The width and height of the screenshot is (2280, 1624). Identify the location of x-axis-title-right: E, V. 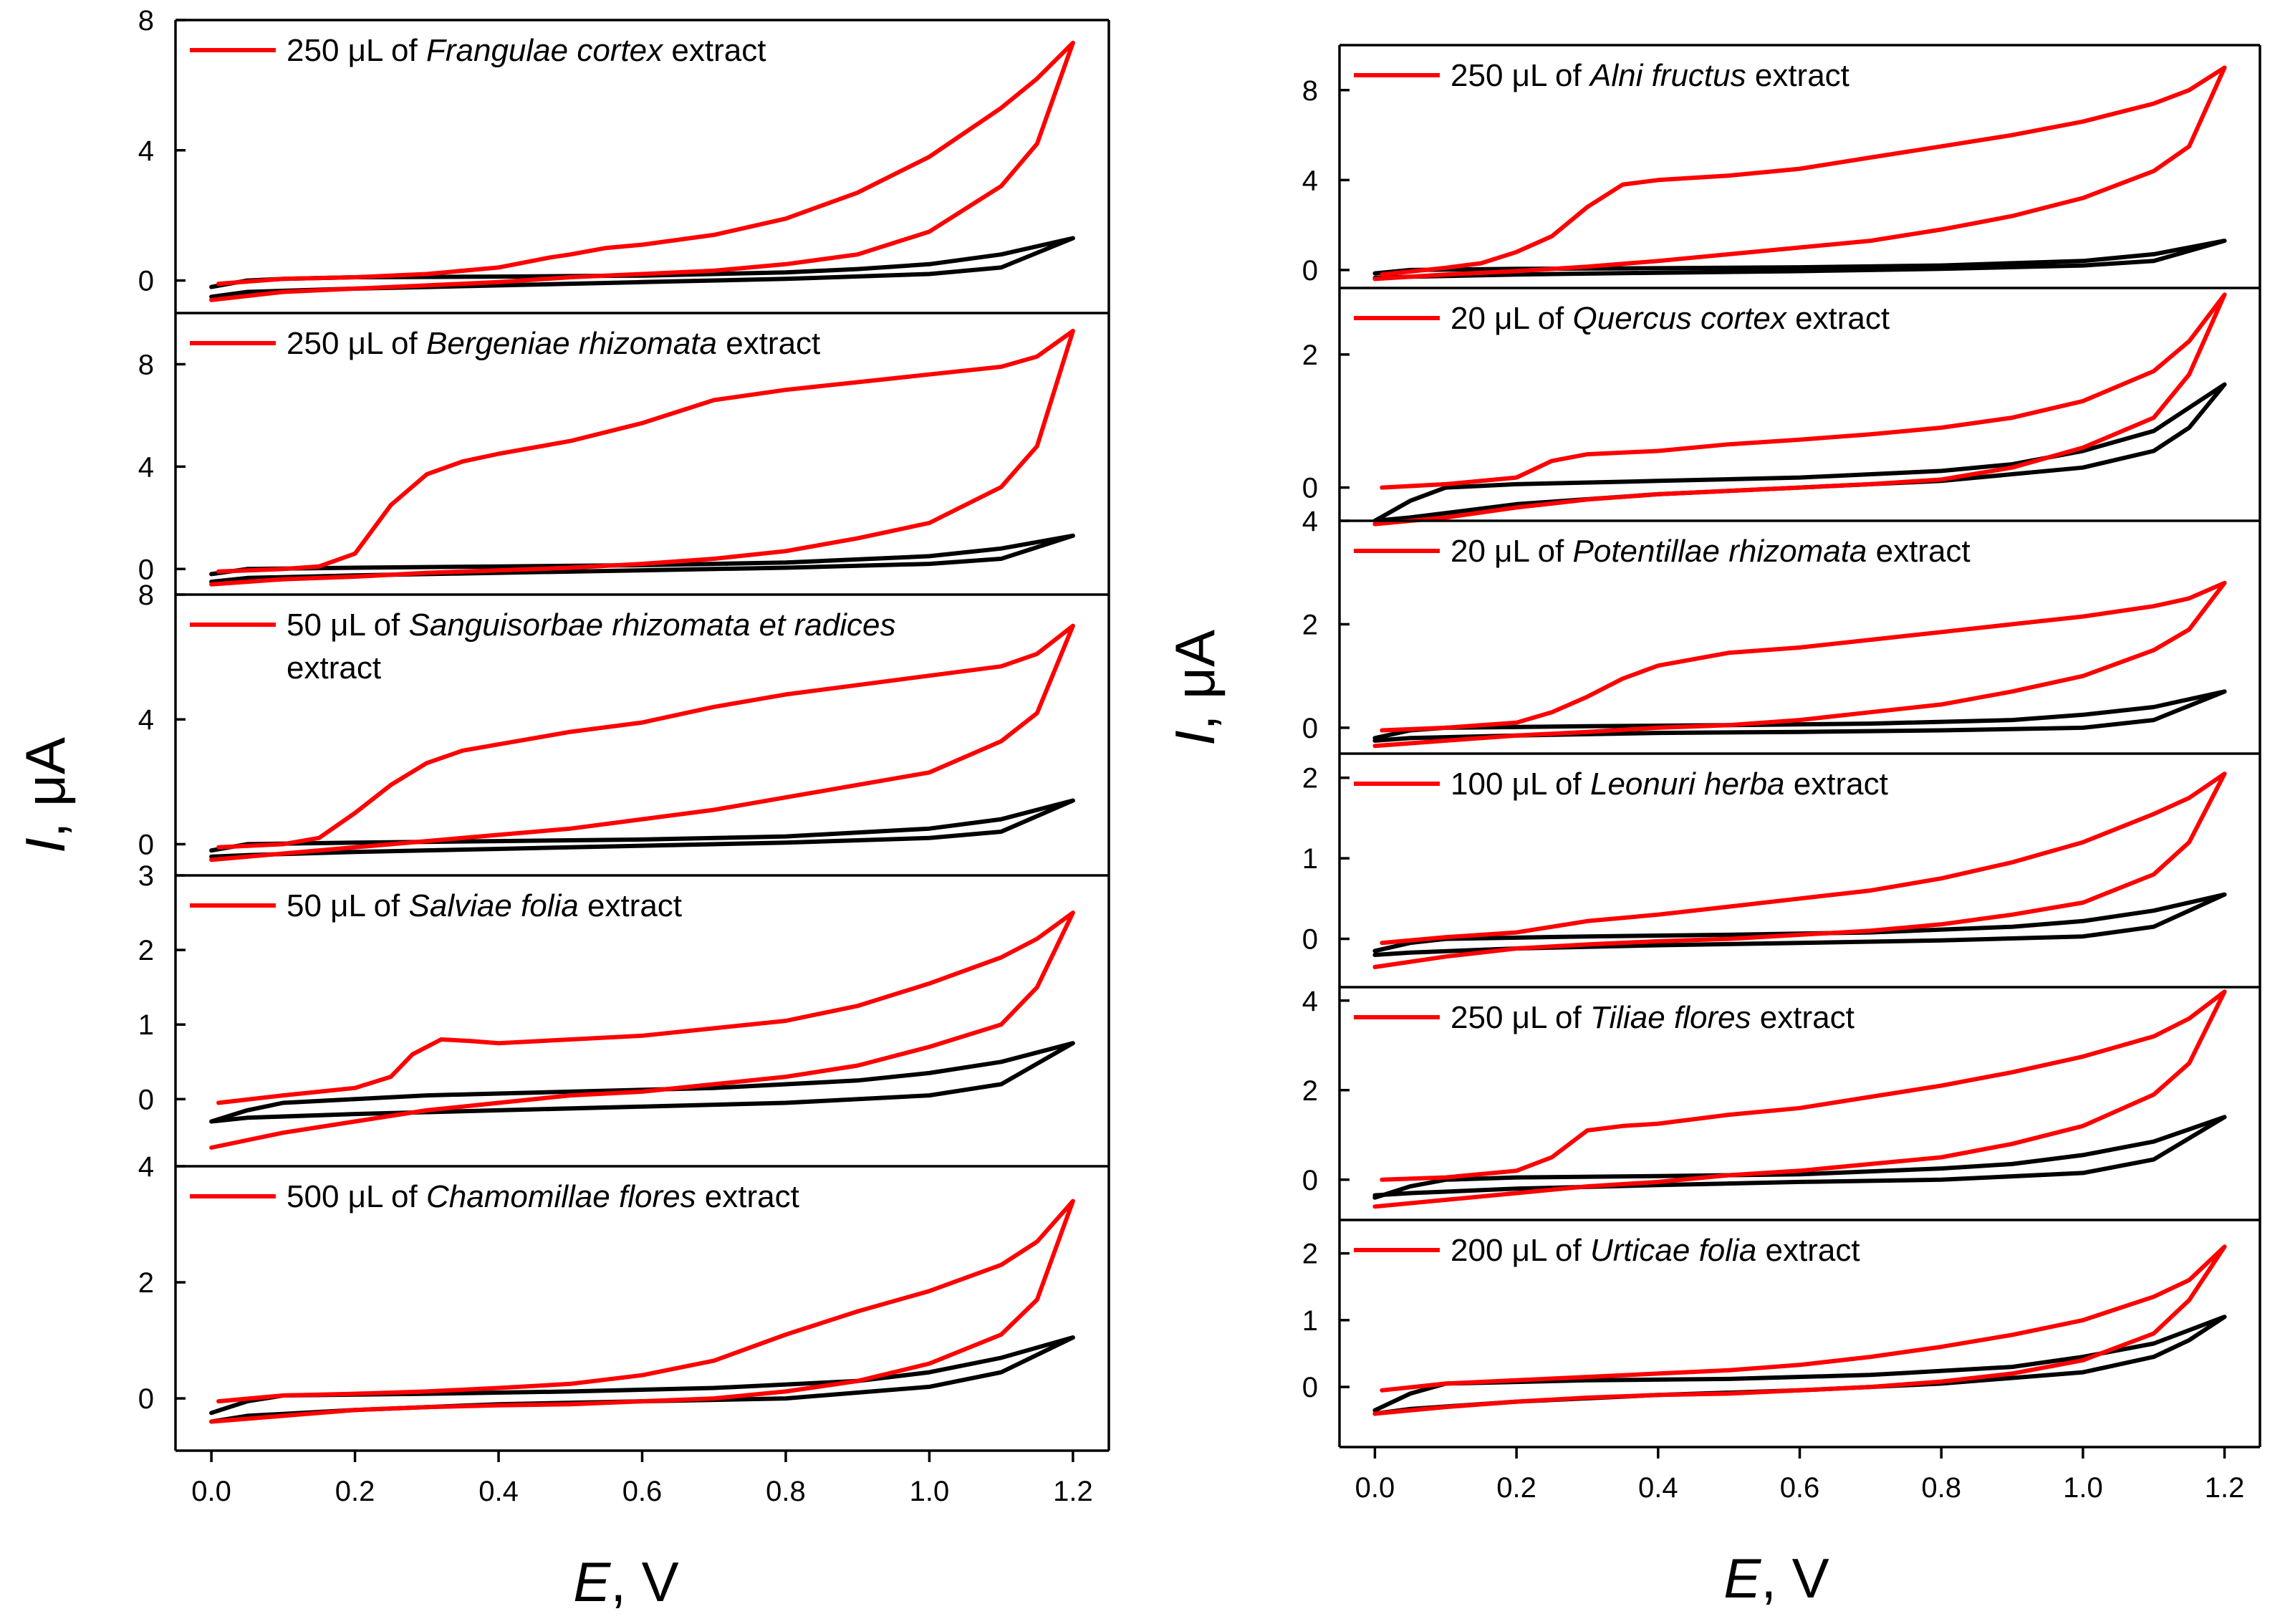
(1776, 1578).